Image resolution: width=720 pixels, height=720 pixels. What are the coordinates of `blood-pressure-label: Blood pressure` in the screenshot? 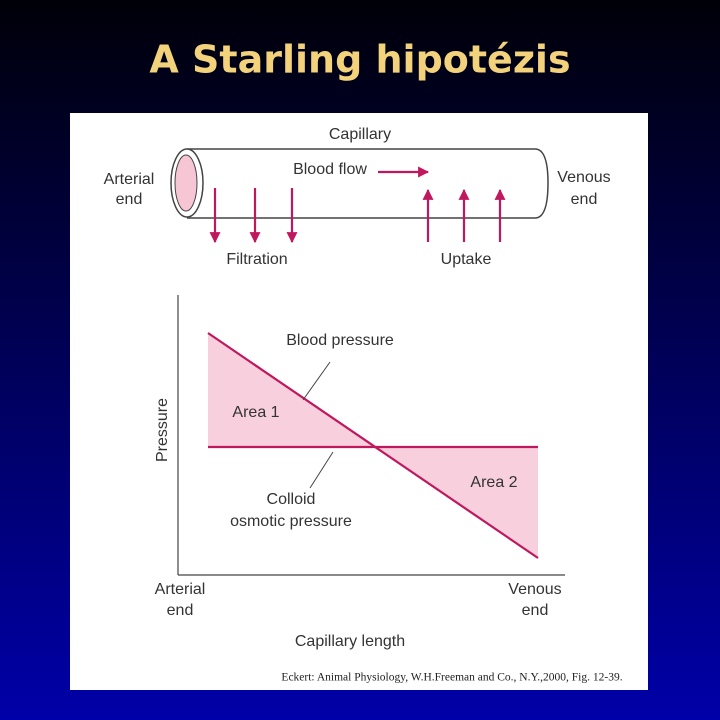 It's located at (340, 340).